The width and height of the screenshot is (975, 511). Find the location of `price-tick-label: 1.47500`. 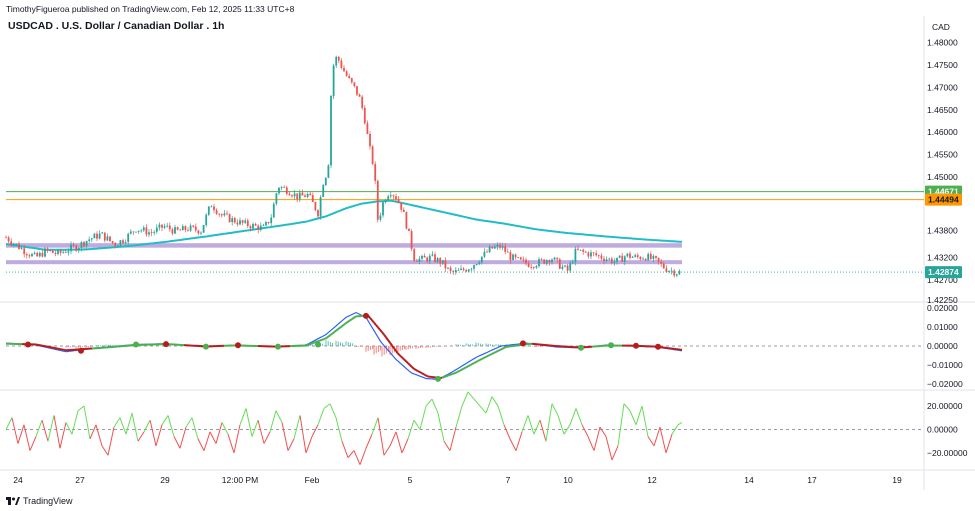

price-tick-label: 1.47500 is located at coordinates (942, 65).